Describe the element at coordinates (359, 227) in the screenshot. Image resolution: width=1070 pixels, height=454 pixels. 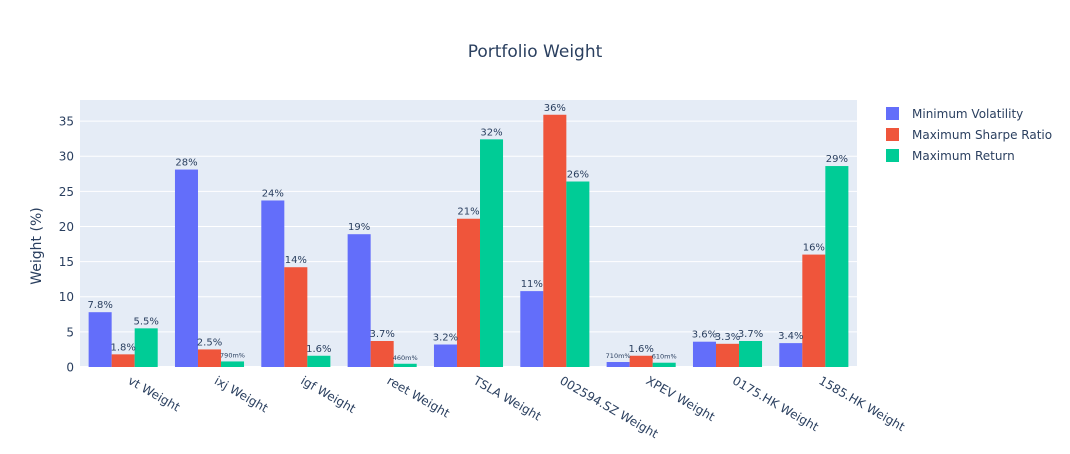
I see `bar-value-label: 19%` at that location.